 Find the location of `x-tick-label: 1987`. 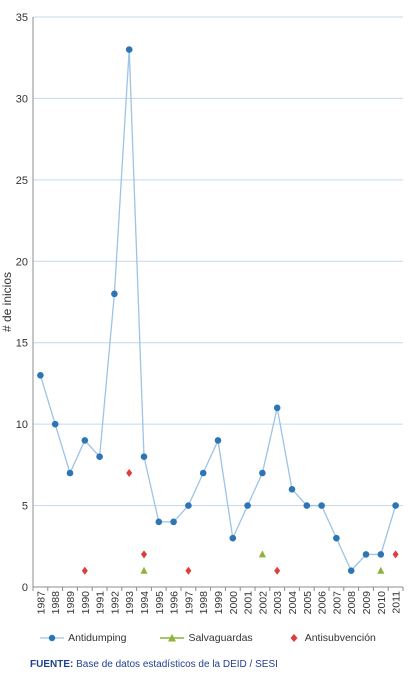

x-tick-label: 1987 is located at coordinates (41, 603).